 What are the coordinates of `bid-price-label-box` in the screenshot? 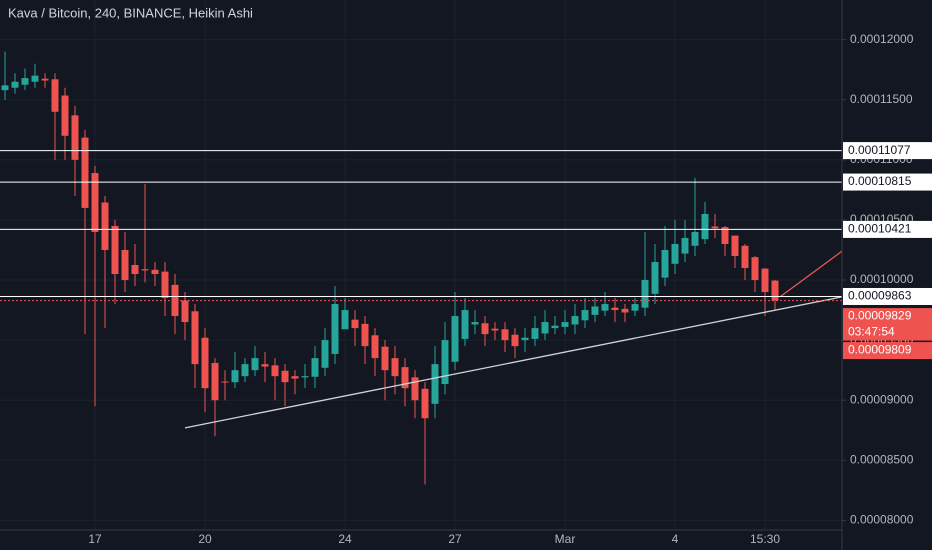 It's located at (887, 351).